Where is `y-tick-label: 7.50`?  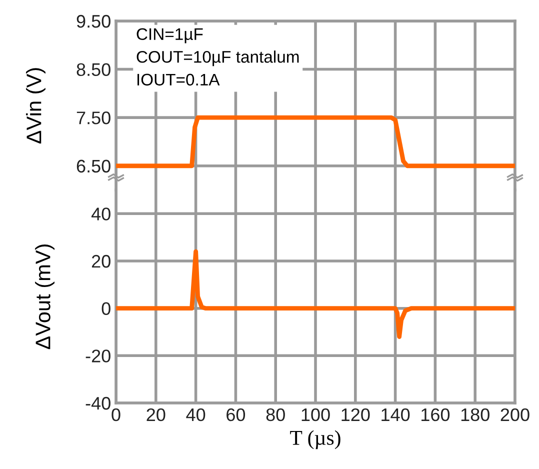
y-tick-label: 7.50 is located at coordinates (93, 118).